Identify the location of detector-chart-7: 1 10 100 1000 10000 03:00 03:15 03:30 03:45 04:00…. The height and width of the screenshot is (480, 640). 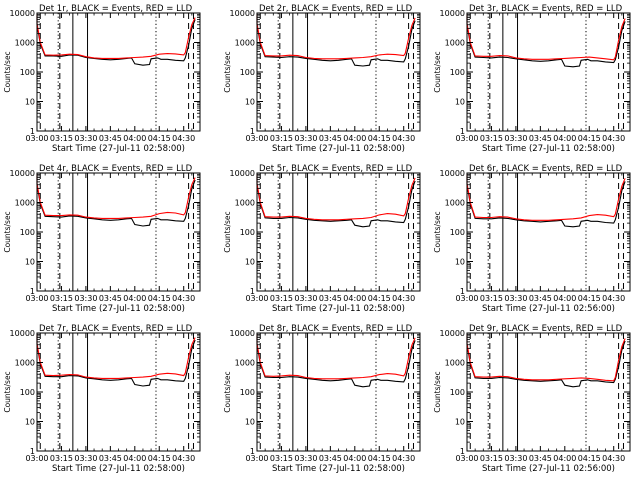
(102, 399).